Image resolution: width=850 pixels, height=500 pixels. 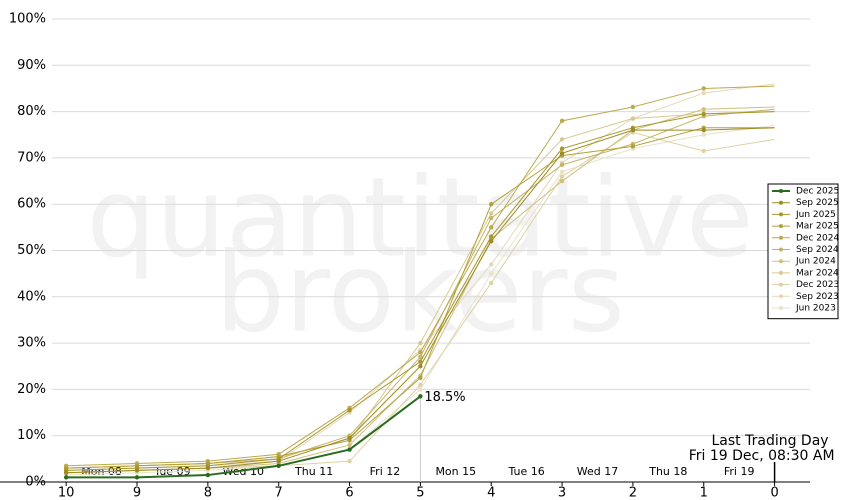 What do you see at coordinates (31, 157) in the screenshot?
I see `y-tick-label: 70%` at bounding box center [31, 157].